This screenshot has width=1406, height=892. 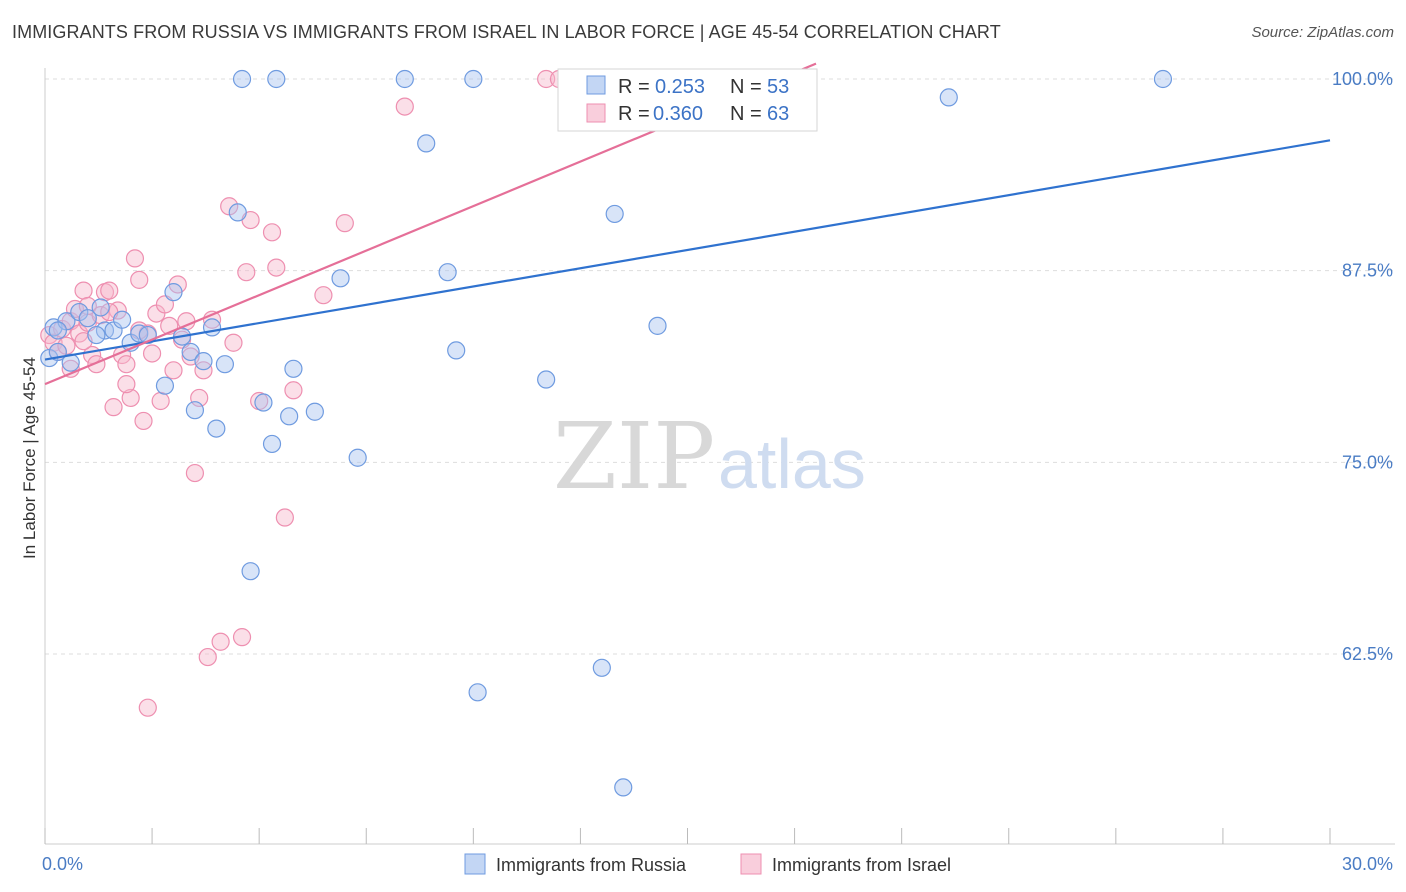 I want to click on legend-bottom-israel-swatch, so click(x=751, y=864).